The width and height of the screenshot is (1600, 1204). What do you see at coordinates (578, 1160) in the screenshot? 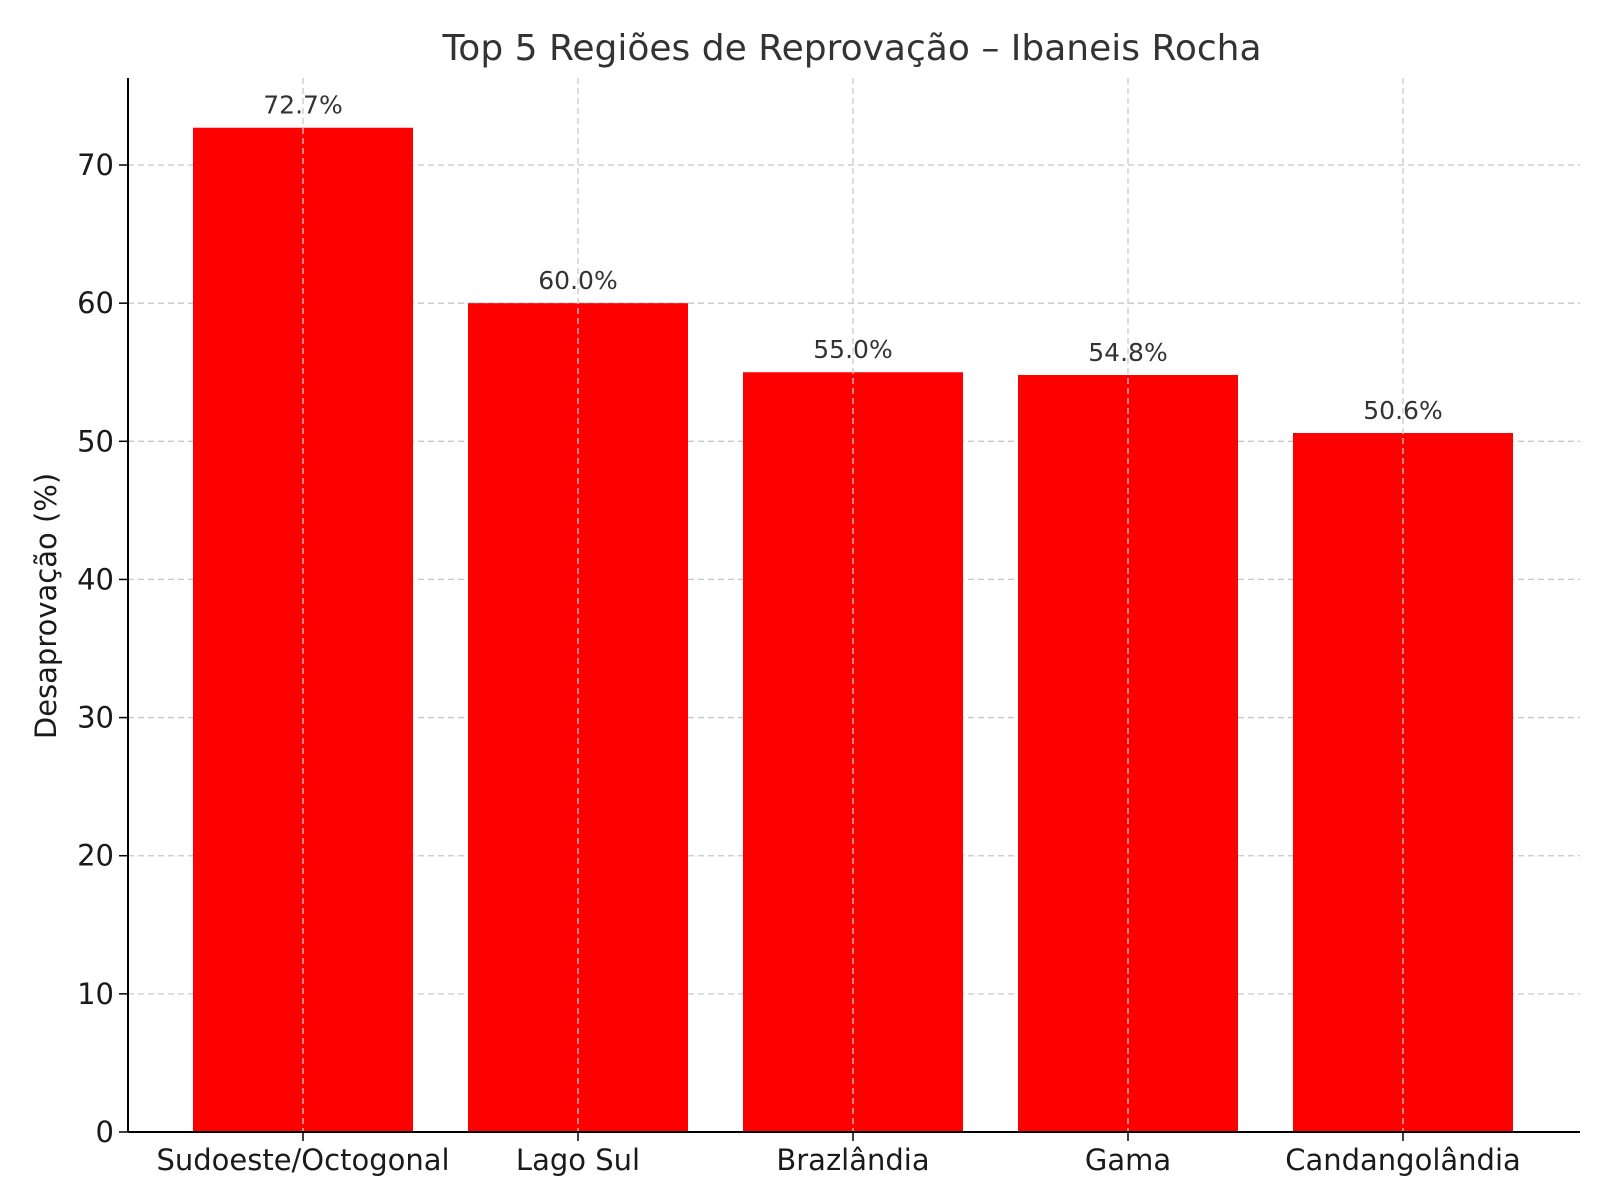
I see `x-tick-label: Lago Sul` at bounding box center [578, 1160].